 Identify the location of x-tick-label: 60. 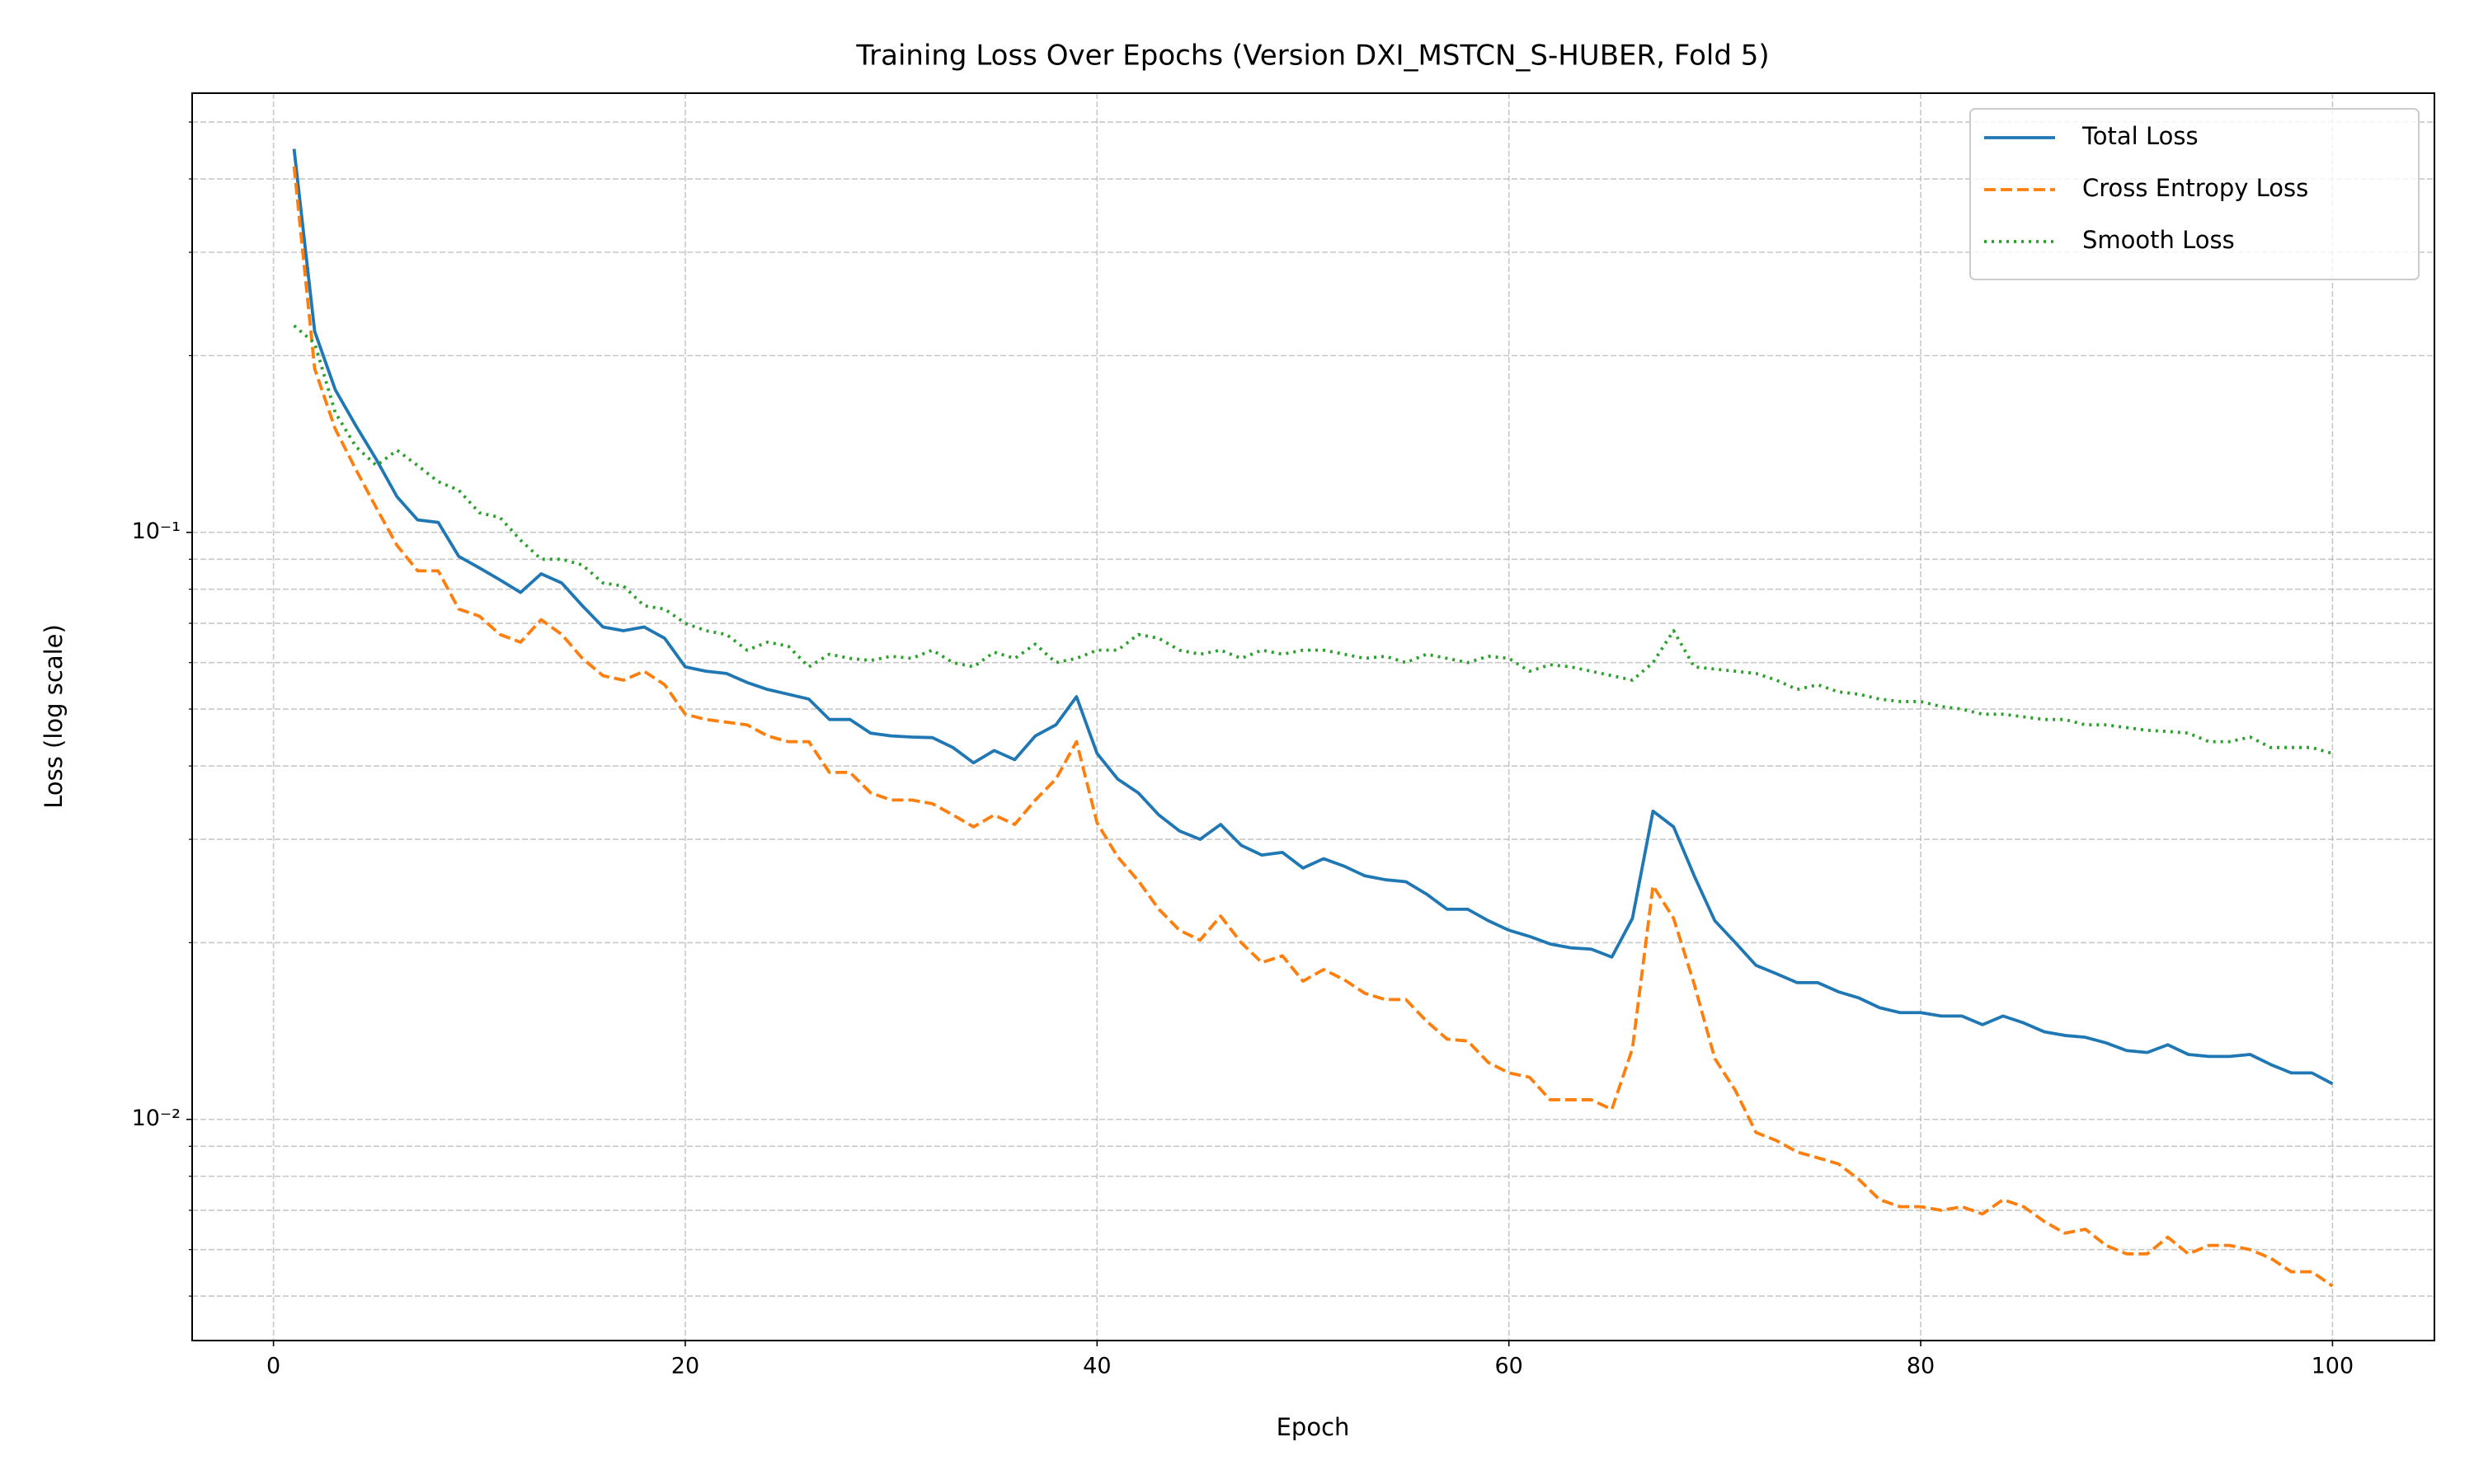
(1509, 1366).